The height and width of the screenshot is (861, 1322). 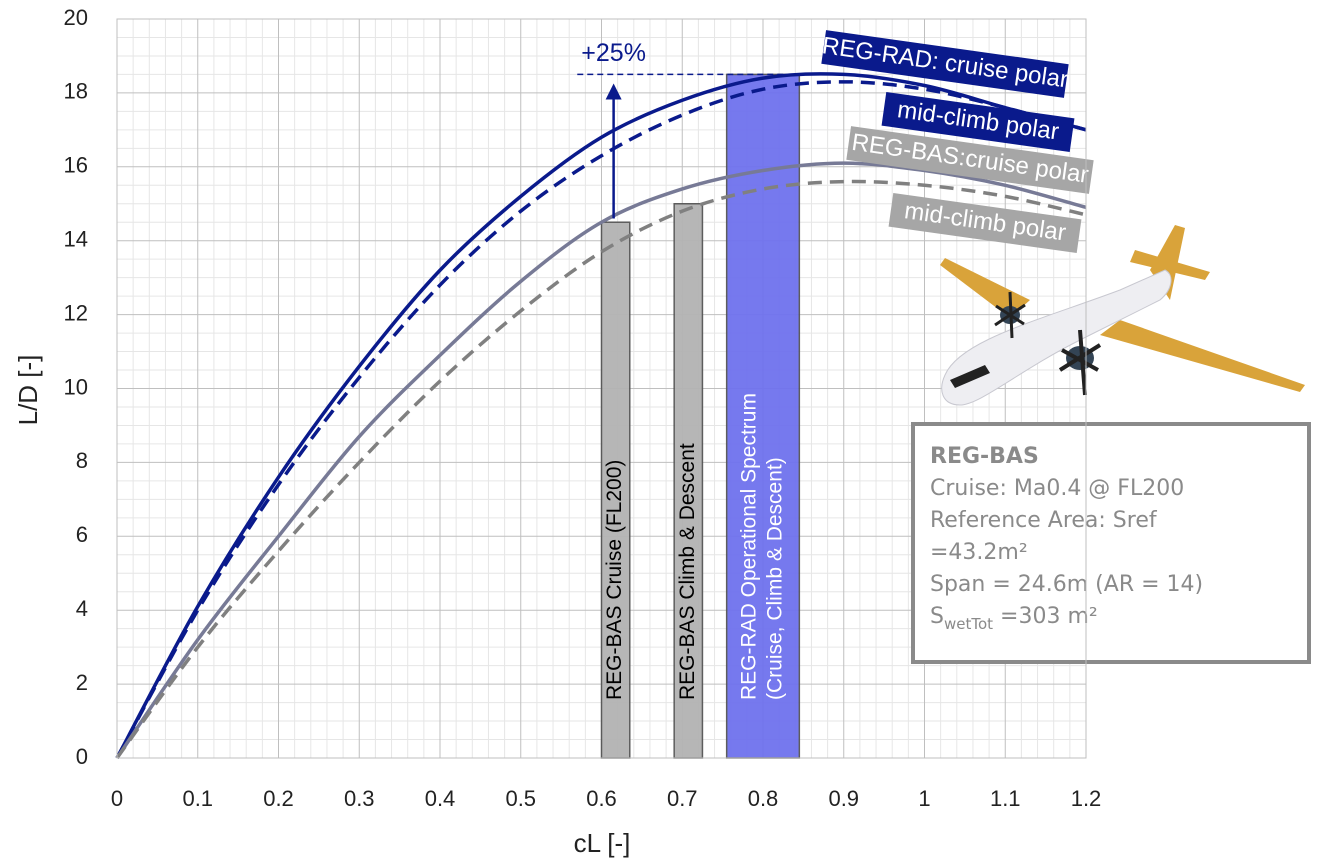 I want to click on y-tick-label: 12, so click(x=76, y=312).